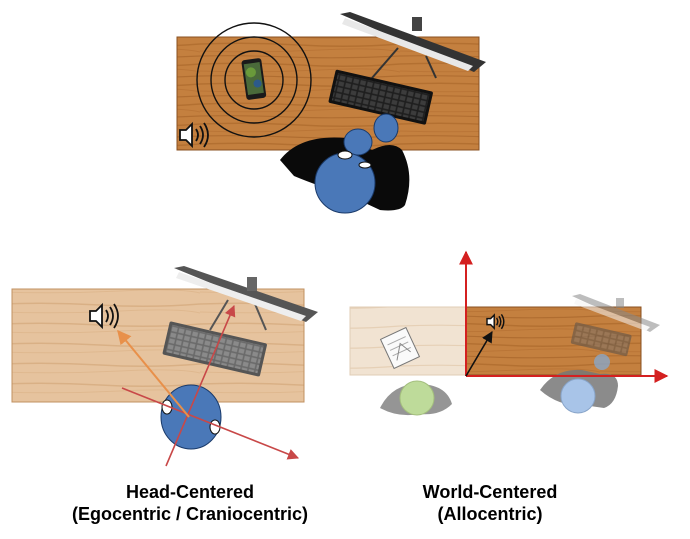 The width and height of the screenshot is (690, 539). What do you see at coordinates (490, 514) in the screenshot?
I see `world-centered-subtitle: (Allocentric)` at bounding box center [490, 514].